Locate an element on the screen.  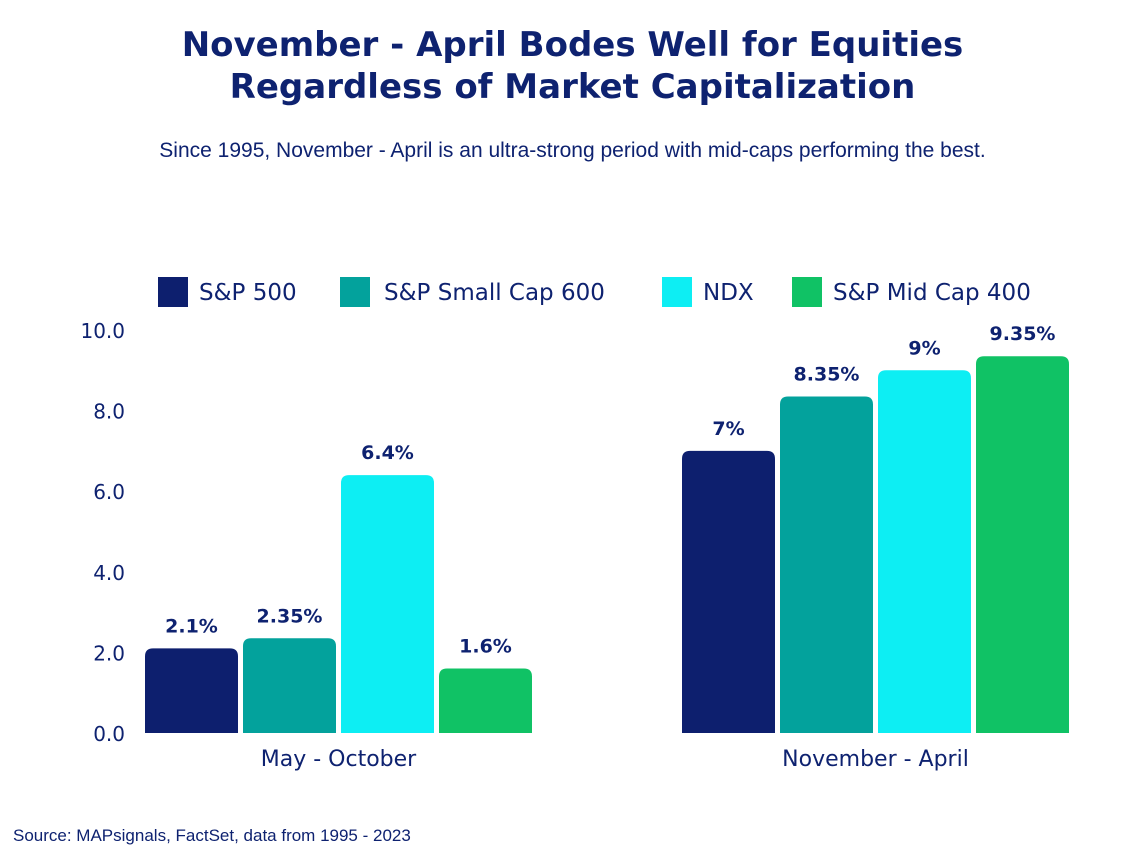
y-tick-label: 0.0 is located at coordinates (109, 734).